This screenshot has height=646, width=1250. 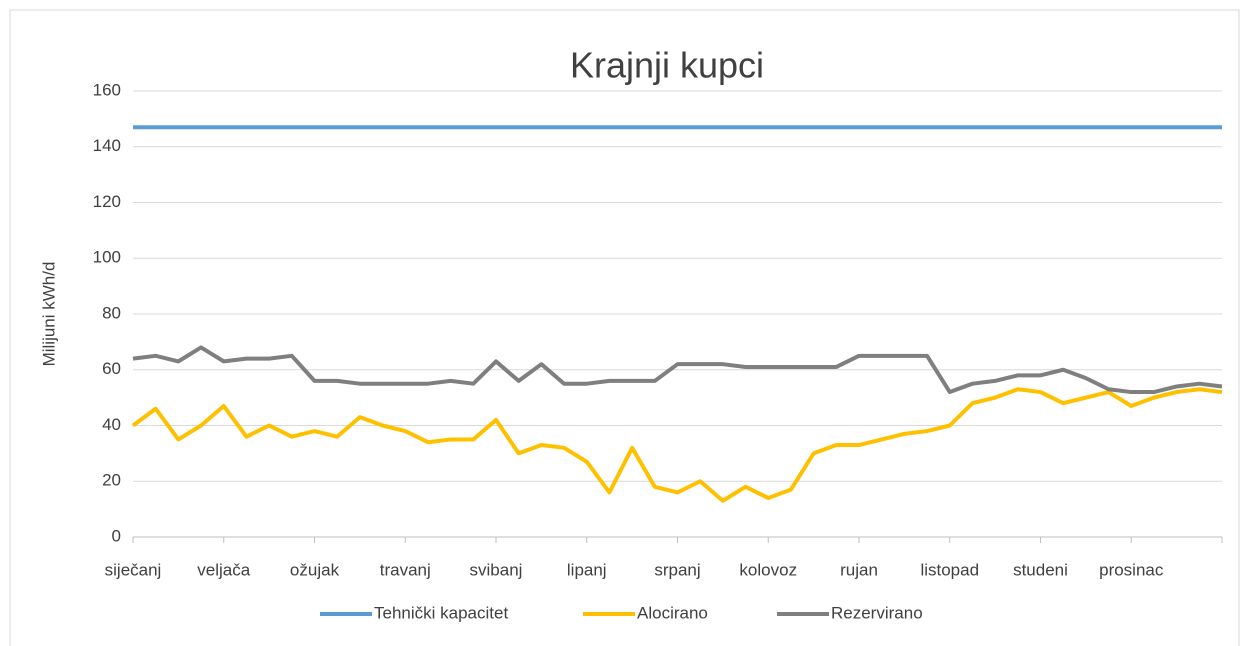 I want to click on x-tick-label: srpanj, so click(x=677, y=569).